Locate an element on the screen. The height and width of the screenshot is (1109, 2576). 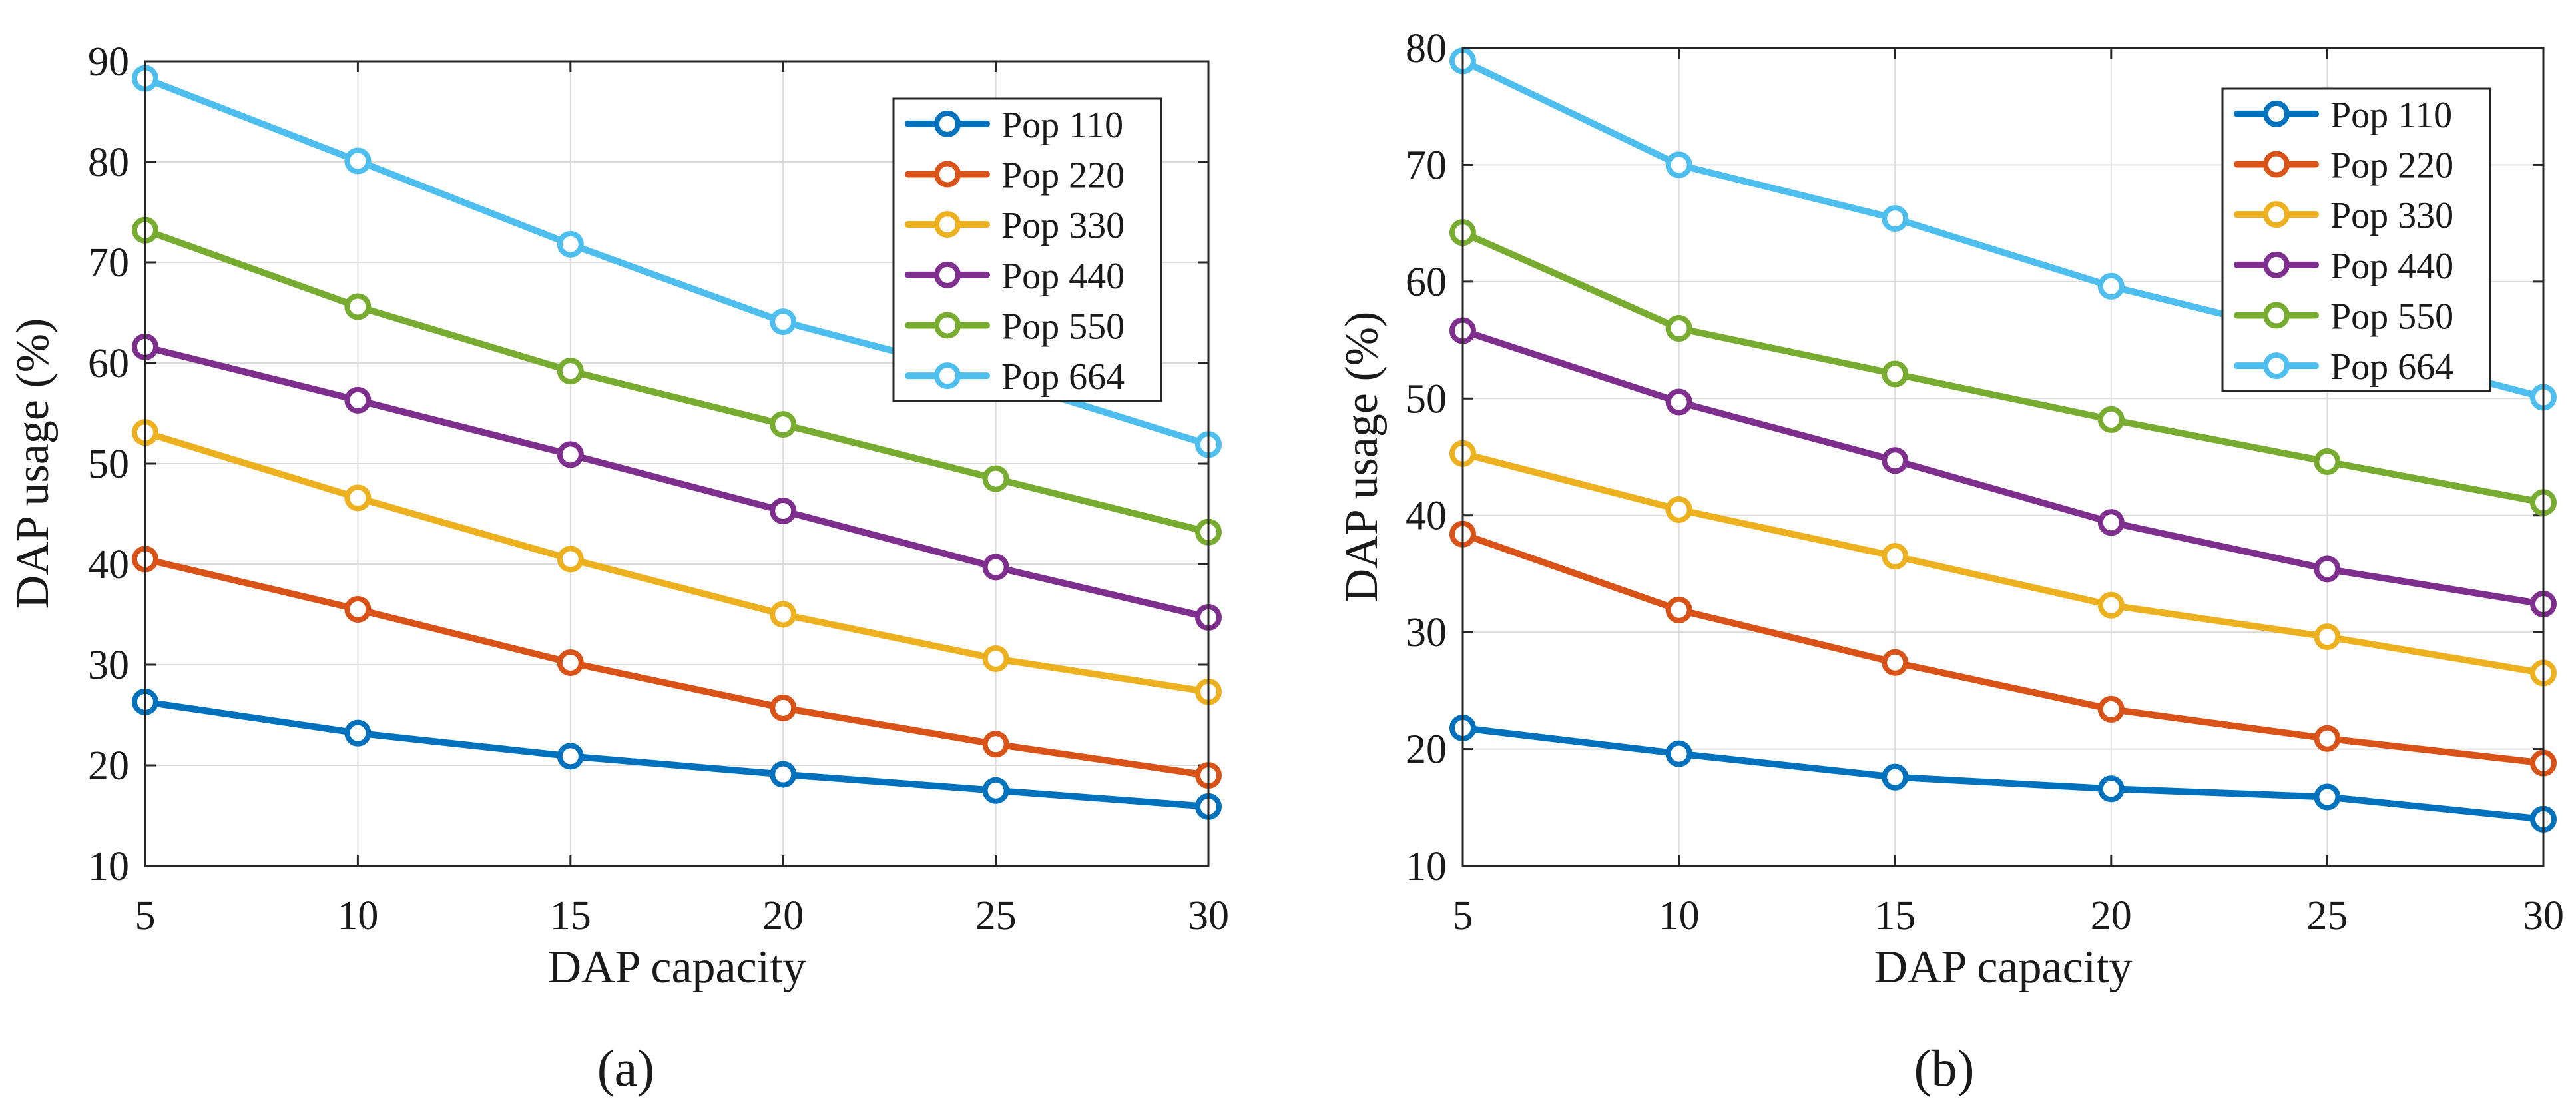
panel-a-caption: (a) is located at coordinates (626, 1068).